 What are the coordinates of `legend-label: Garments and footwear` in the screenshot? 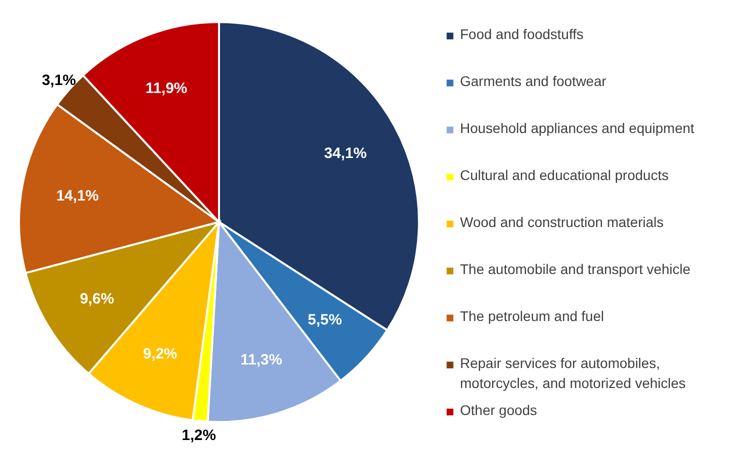 It's located at (533, 81).